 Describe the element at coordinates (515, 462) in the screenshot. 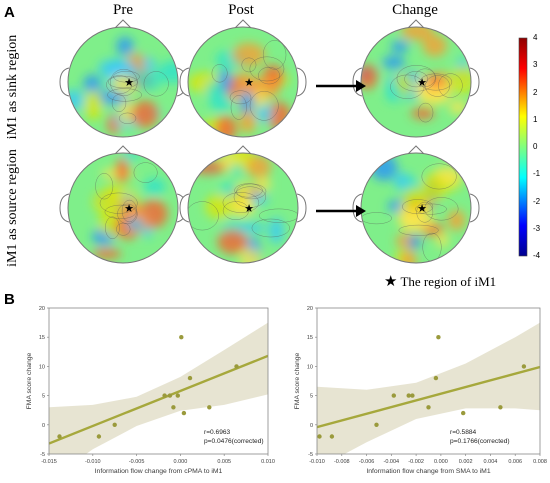

I see `x-tick-label: 0.006` at that location.